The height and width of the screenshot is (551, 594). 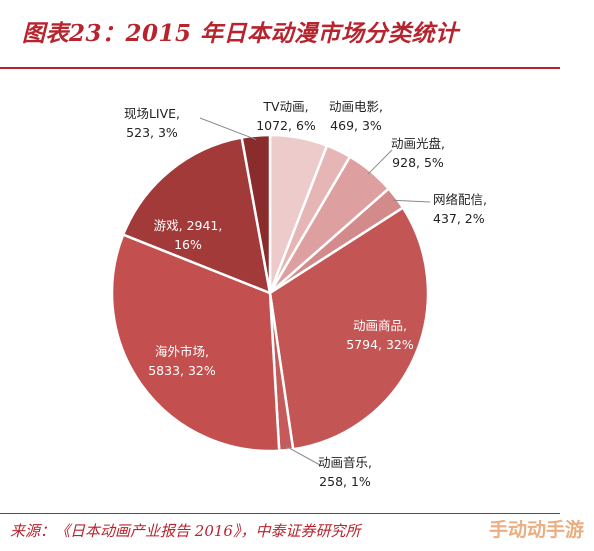 What do you see at coordinates (240, 33) in the screenshot?
I see `chart-title: 图表23：2015 年日本动漫市场分类统计` at bounding box center [240, 33].